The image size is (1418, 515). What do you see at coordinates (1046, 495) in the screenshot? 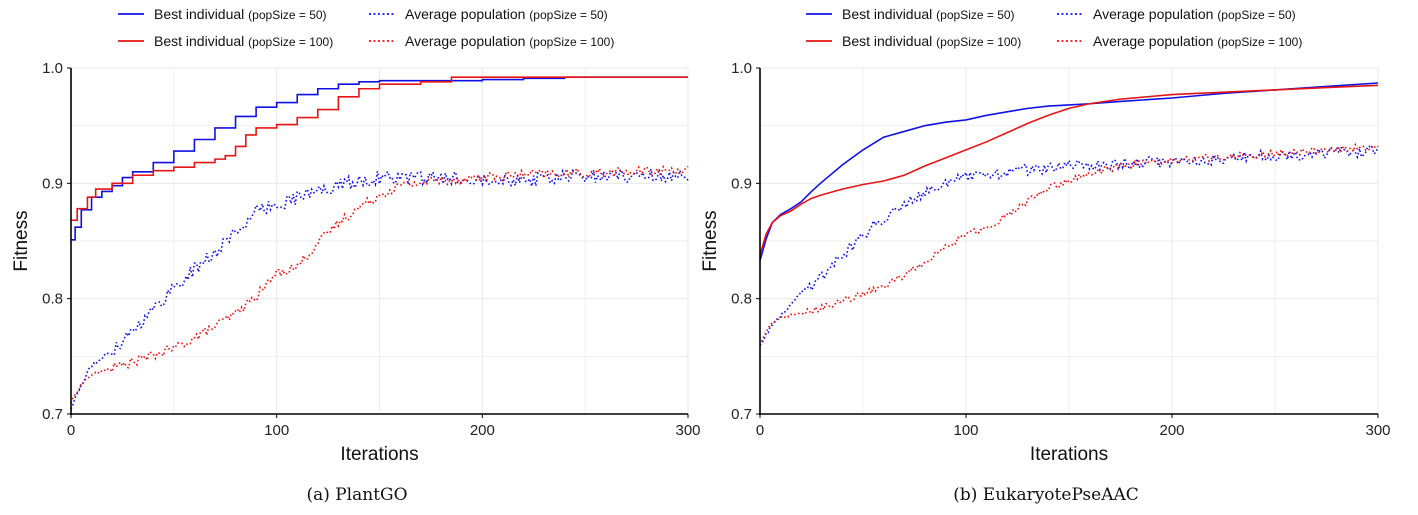
I see `panel-caption: (b) EukaryotePseAAC` at bounding box center [1046, 495].